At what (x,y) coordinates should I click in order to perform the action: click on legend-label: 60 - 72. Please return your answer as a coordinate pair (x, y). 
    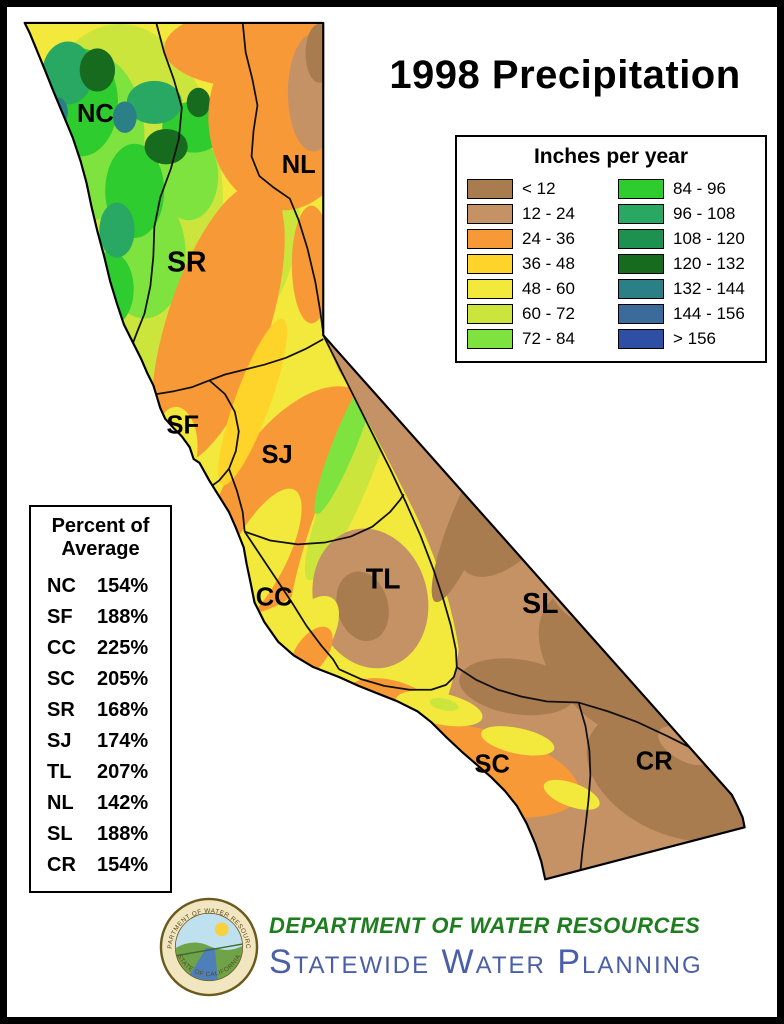
    Looking at the image, I should click on (548, 313).